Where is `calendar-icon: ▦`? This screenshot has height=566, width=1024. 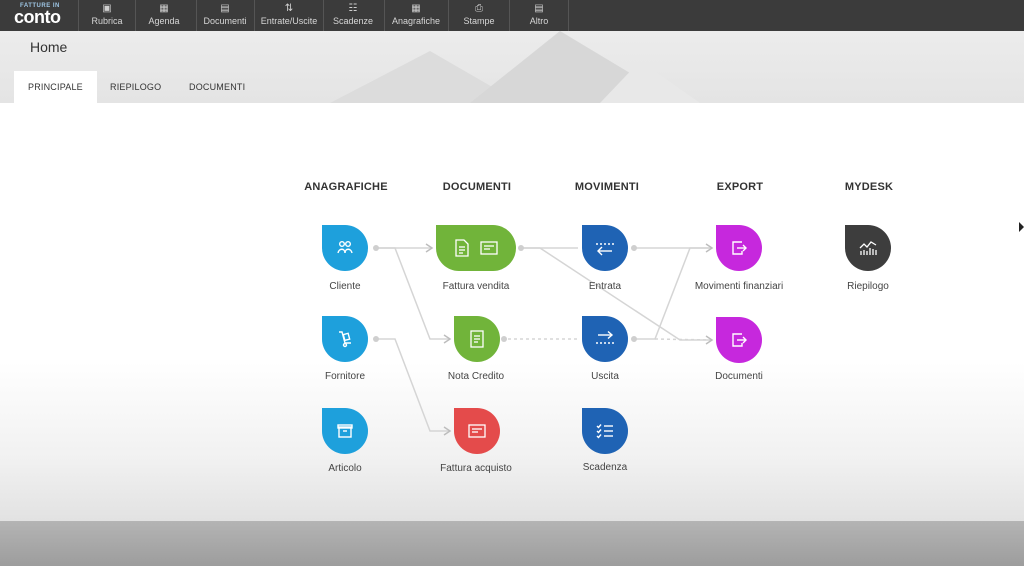 calendar-icon: ▦ is located at coordinates (164, 8).